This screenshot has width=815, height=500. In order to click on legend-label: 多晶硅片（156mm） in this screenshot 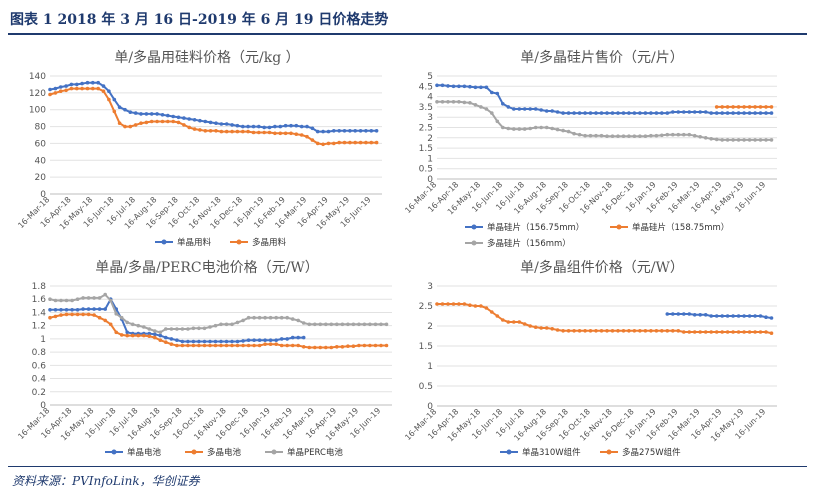, I will do `click(529, 243)`.